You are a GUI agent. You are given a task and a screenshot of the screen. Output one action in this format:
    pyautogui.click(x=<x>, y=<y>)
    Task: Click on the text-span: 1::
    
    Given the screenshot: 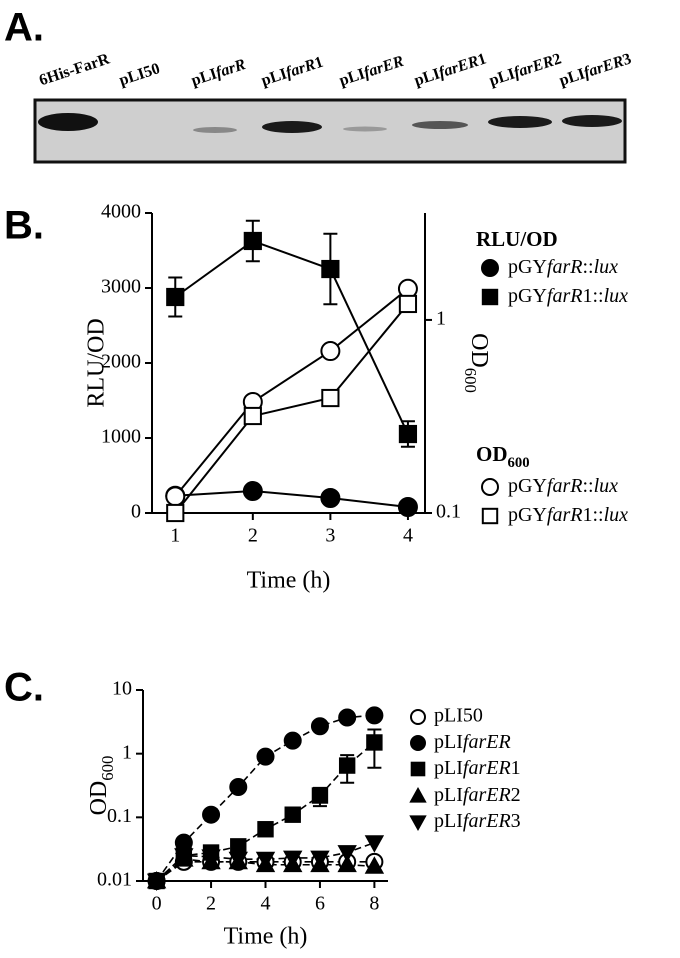 What is the action you would take?
    pyautogui.click(x=592, y=515)
    